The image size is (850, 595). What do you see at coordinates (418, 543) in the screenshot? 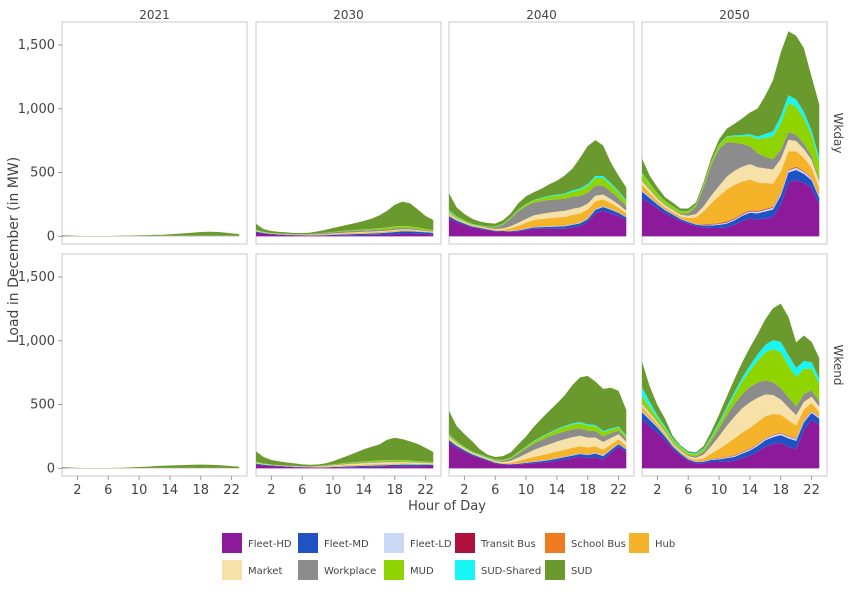
I see `legend-item: Fleet-LD` at bounding box center [418, 543].